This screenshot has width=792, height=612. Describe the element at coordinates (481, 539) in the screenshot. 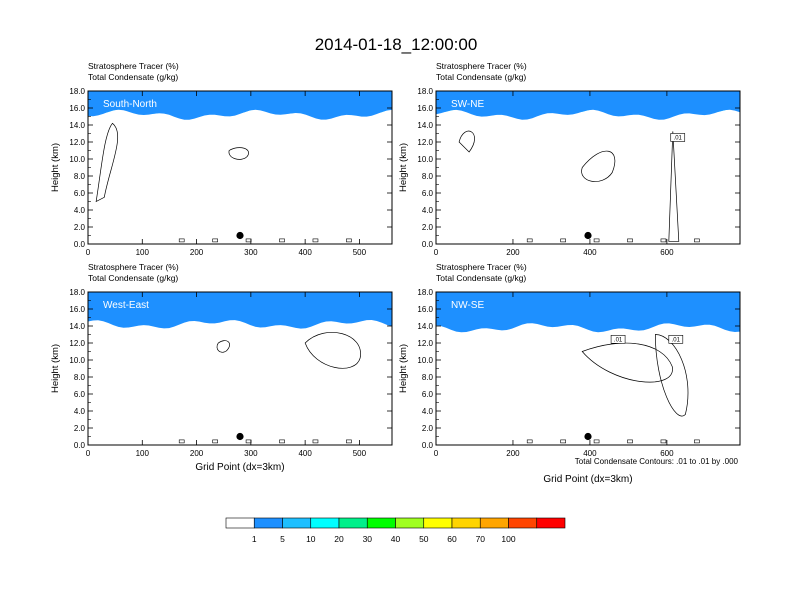

I see `colorbar-label: 70` at that location.